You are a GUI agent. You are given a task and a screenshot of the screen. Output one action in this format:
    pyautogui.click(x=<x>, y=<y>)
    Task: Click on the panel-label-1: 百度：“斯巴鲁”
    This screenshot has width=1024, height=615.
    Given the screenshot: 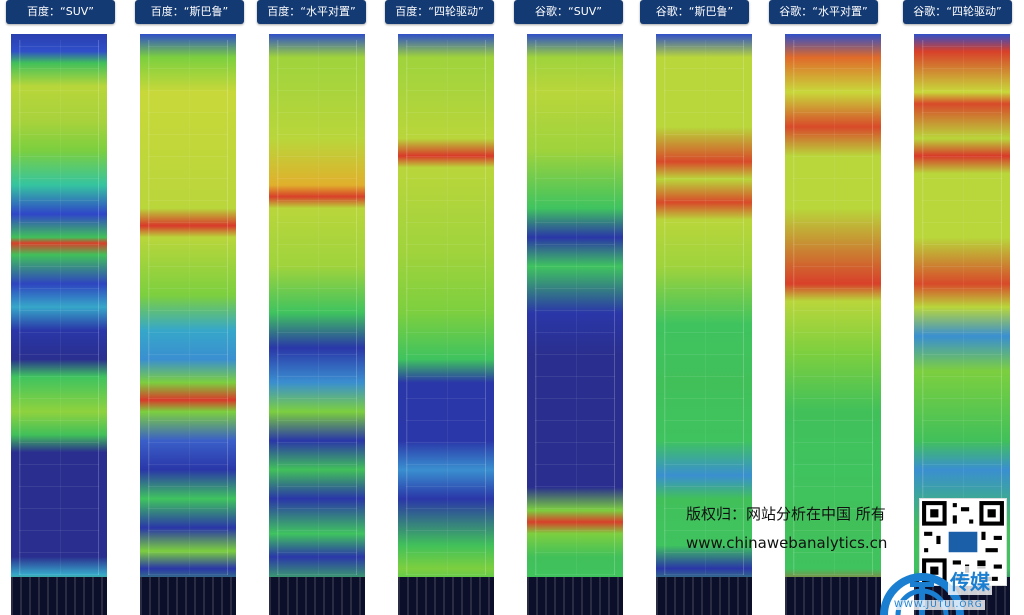 What is the action you would take?
    pyautogui.click(x=189, y=12)
    